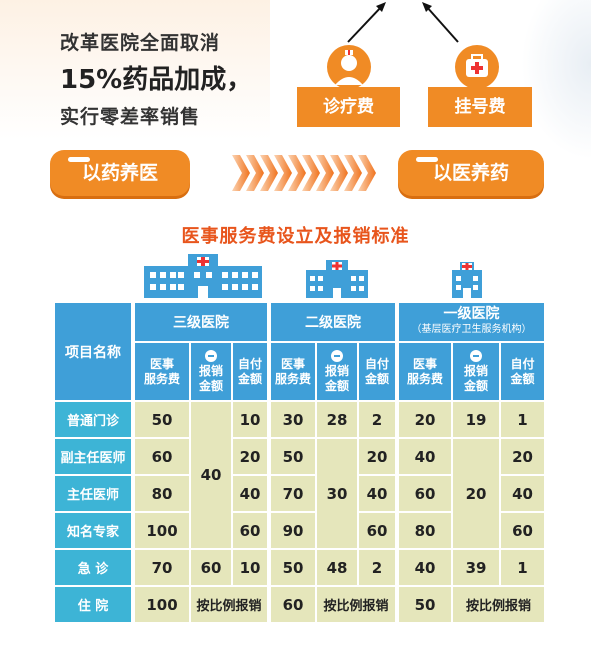 This screenshot has height=663, width=591. Describe the element at coordinates (477, 67) in the screenshot. I see `medical-kit-icon` at that location.